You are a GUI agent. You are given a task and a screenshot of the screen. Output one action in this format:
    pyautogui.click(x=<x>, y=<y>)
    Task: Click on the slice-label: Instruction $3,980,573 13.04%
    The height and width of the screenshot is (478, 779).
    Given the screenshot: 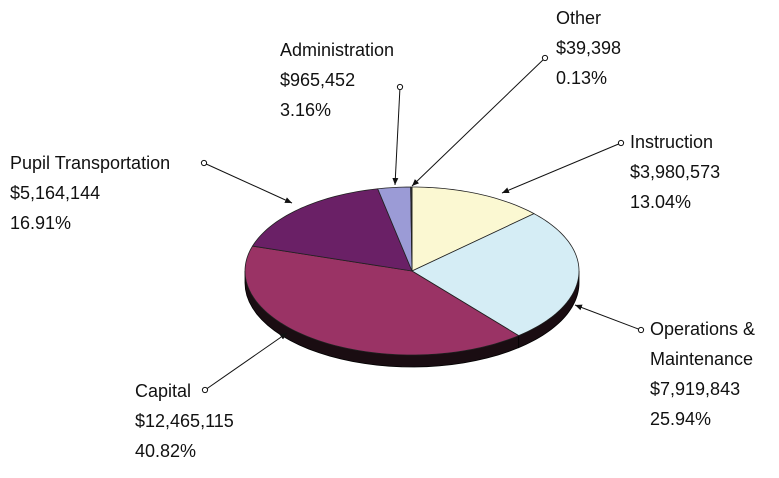 What is the action you would take?
    pyautogui.click(x=675, y=172)
    